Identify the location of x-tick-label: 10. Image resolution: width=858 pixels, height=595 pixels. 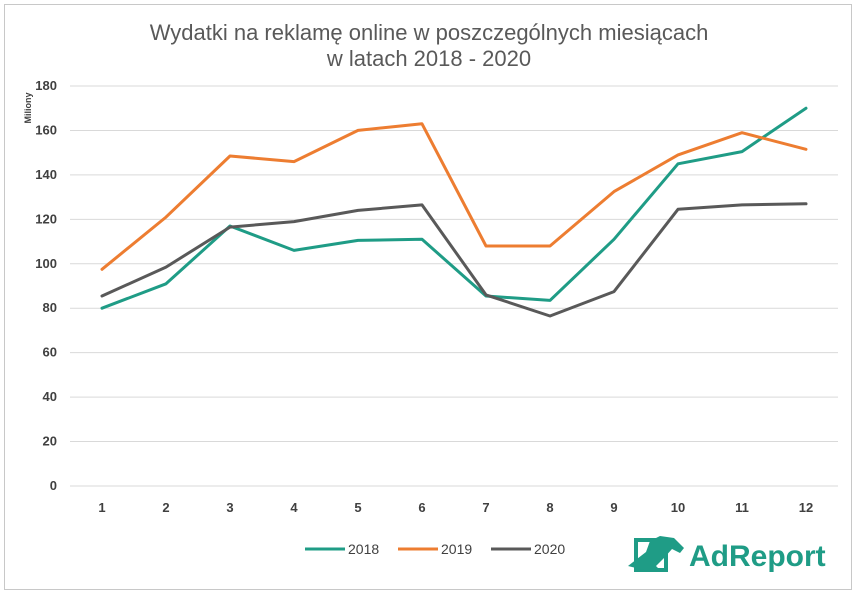
(678, 507).